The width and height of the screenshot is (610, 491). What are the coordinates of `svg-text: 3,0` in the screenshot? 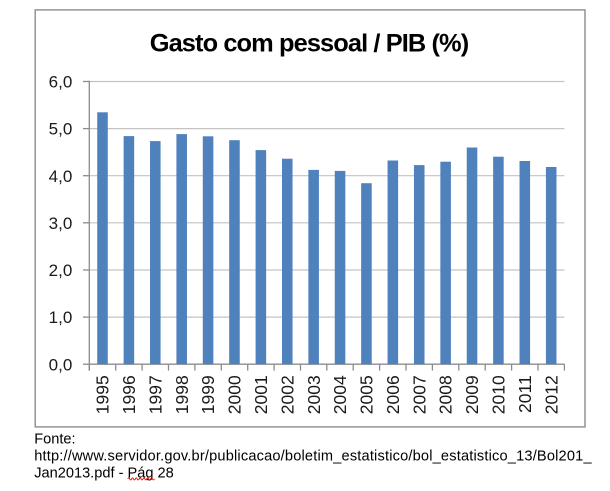 It's located at (61, 223).